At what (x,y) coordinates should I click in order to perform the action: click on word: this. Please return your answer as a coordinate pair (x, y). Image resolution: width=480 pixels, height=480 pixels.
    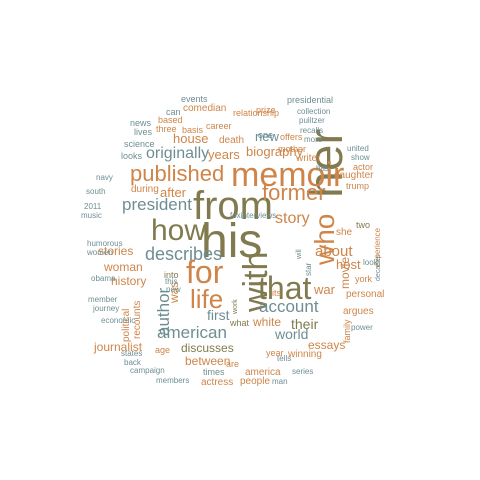
    Looking at the image, I should click on (171, 281).